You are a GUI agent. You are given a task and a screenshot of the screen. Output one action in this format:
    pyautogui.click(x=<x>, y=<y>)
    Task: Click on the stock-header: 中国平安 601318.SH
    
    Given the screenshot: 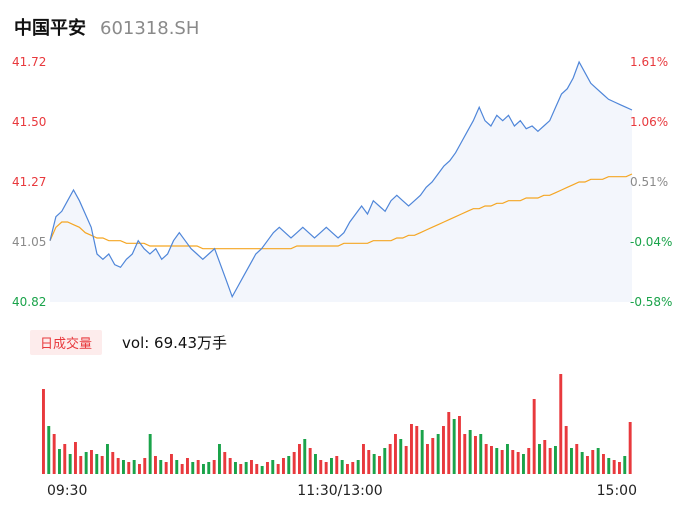 What is the action you would take?
    pyautogui.click(x=107, y=26)
    